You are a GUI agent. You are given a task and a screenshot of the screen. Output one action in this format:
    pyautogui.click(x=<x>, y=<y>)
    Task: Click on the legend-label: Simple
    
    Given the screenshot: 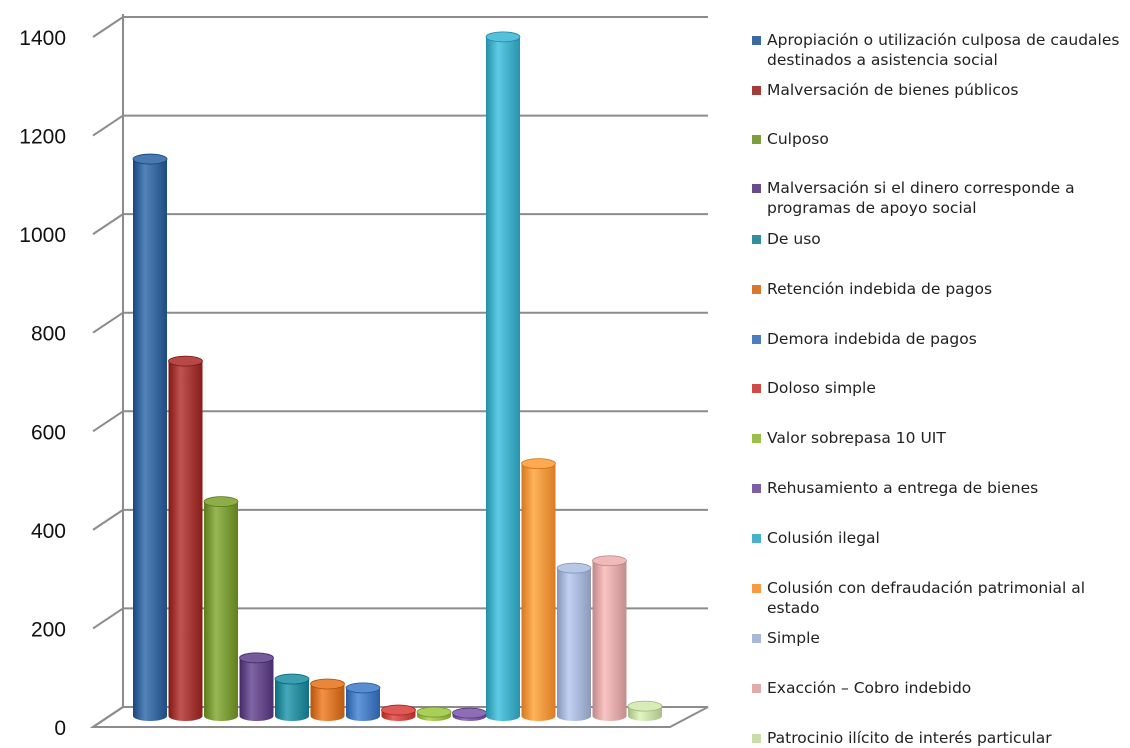 What is the action you would take?
    pyautogui.click(x=793, y=638)
    